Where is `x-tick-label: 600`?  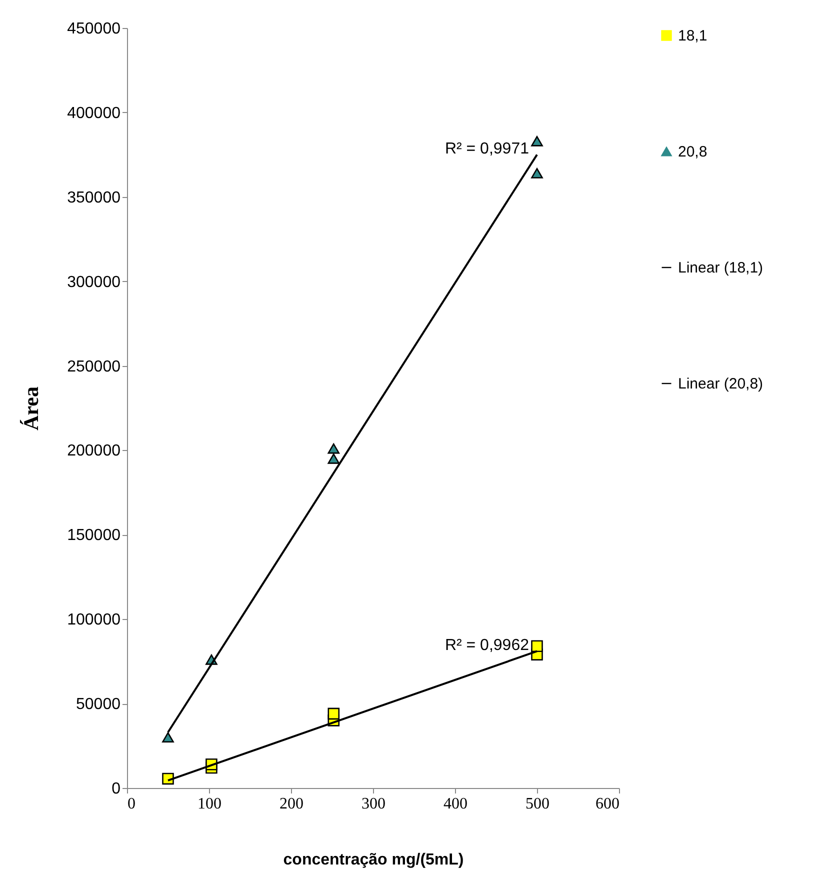 x-tick-label: 600 is located at coordinates (608, 804).